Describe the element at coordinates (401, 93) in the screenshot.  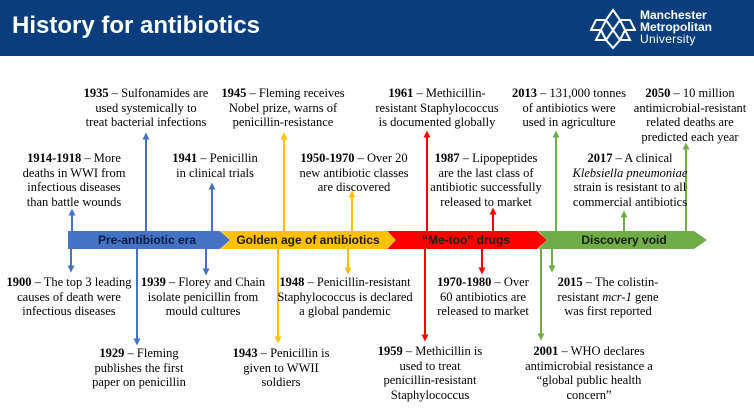
I see `event-year: 1961` at that location.